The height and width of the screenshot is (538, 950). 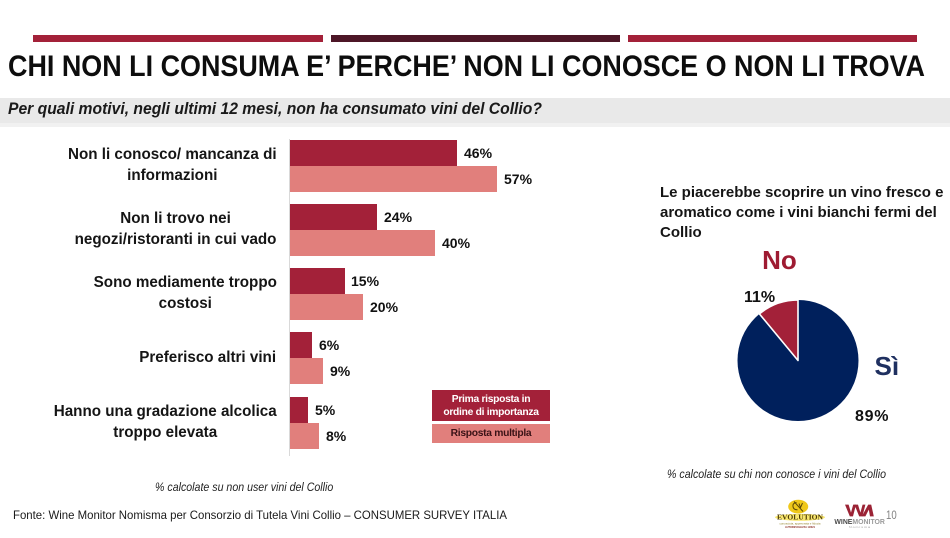 What do you see at coordinates (800, 516) in the screenshot?
I see `svg-text: EVOLUTION` at bounding box center [800, 516].